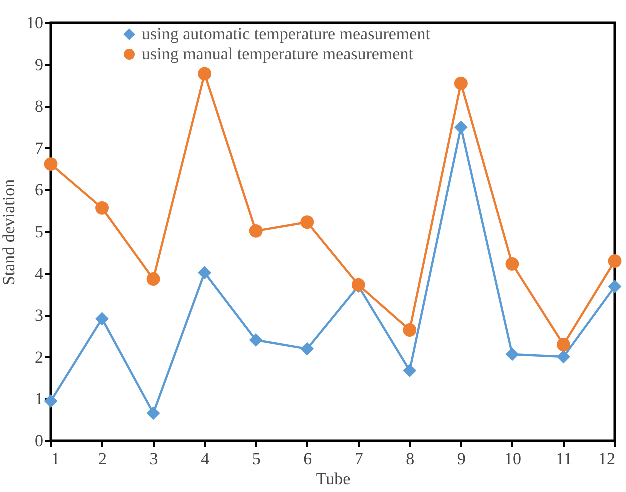 The image size is (626, 492). What do you see at coordinates (410, 459) in the screenshot?
I see `x-tick-label: 8` at bounding box center [410, 459].